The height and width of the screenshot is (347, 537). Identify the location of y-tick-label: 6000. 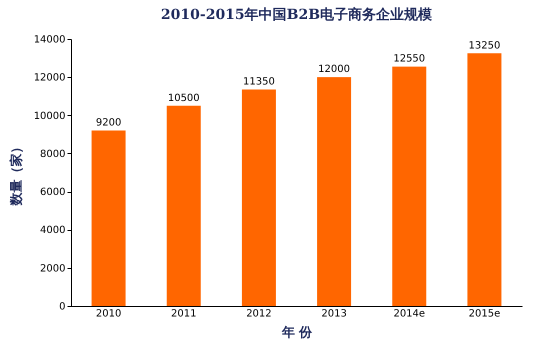
(53, 192).